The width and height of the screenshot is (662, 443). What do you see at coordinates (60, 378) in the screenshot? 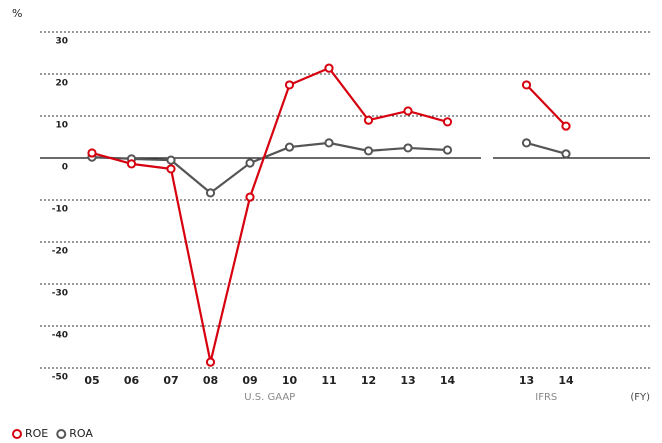
I see `y-tick-label: -50` at bounding box center [60, 378].